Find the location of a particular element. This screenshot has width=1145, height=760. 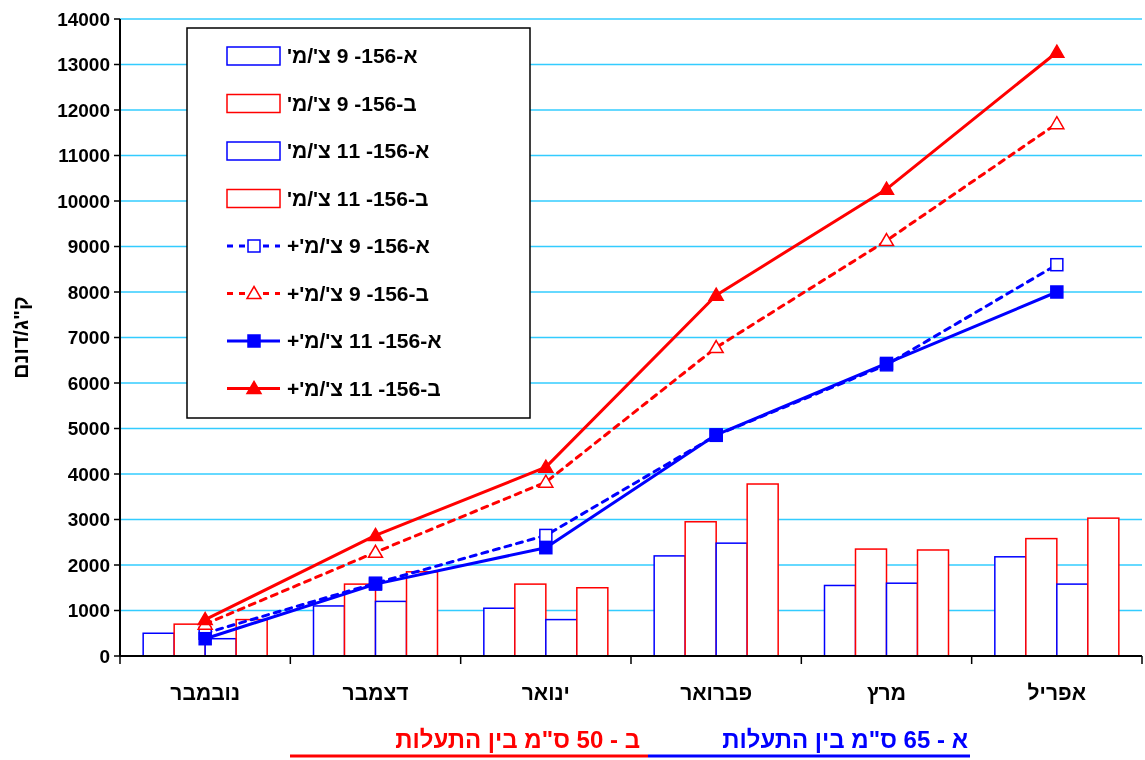

y-tick-label: 2000 is located at coordinates (88, 565).